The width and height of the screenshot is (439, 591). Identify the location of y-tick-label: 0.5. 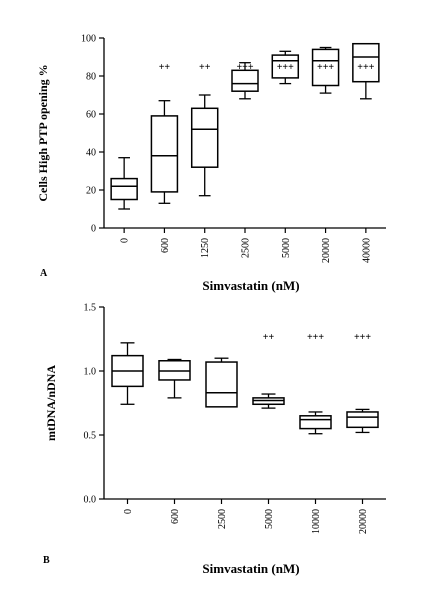
(90, 436).